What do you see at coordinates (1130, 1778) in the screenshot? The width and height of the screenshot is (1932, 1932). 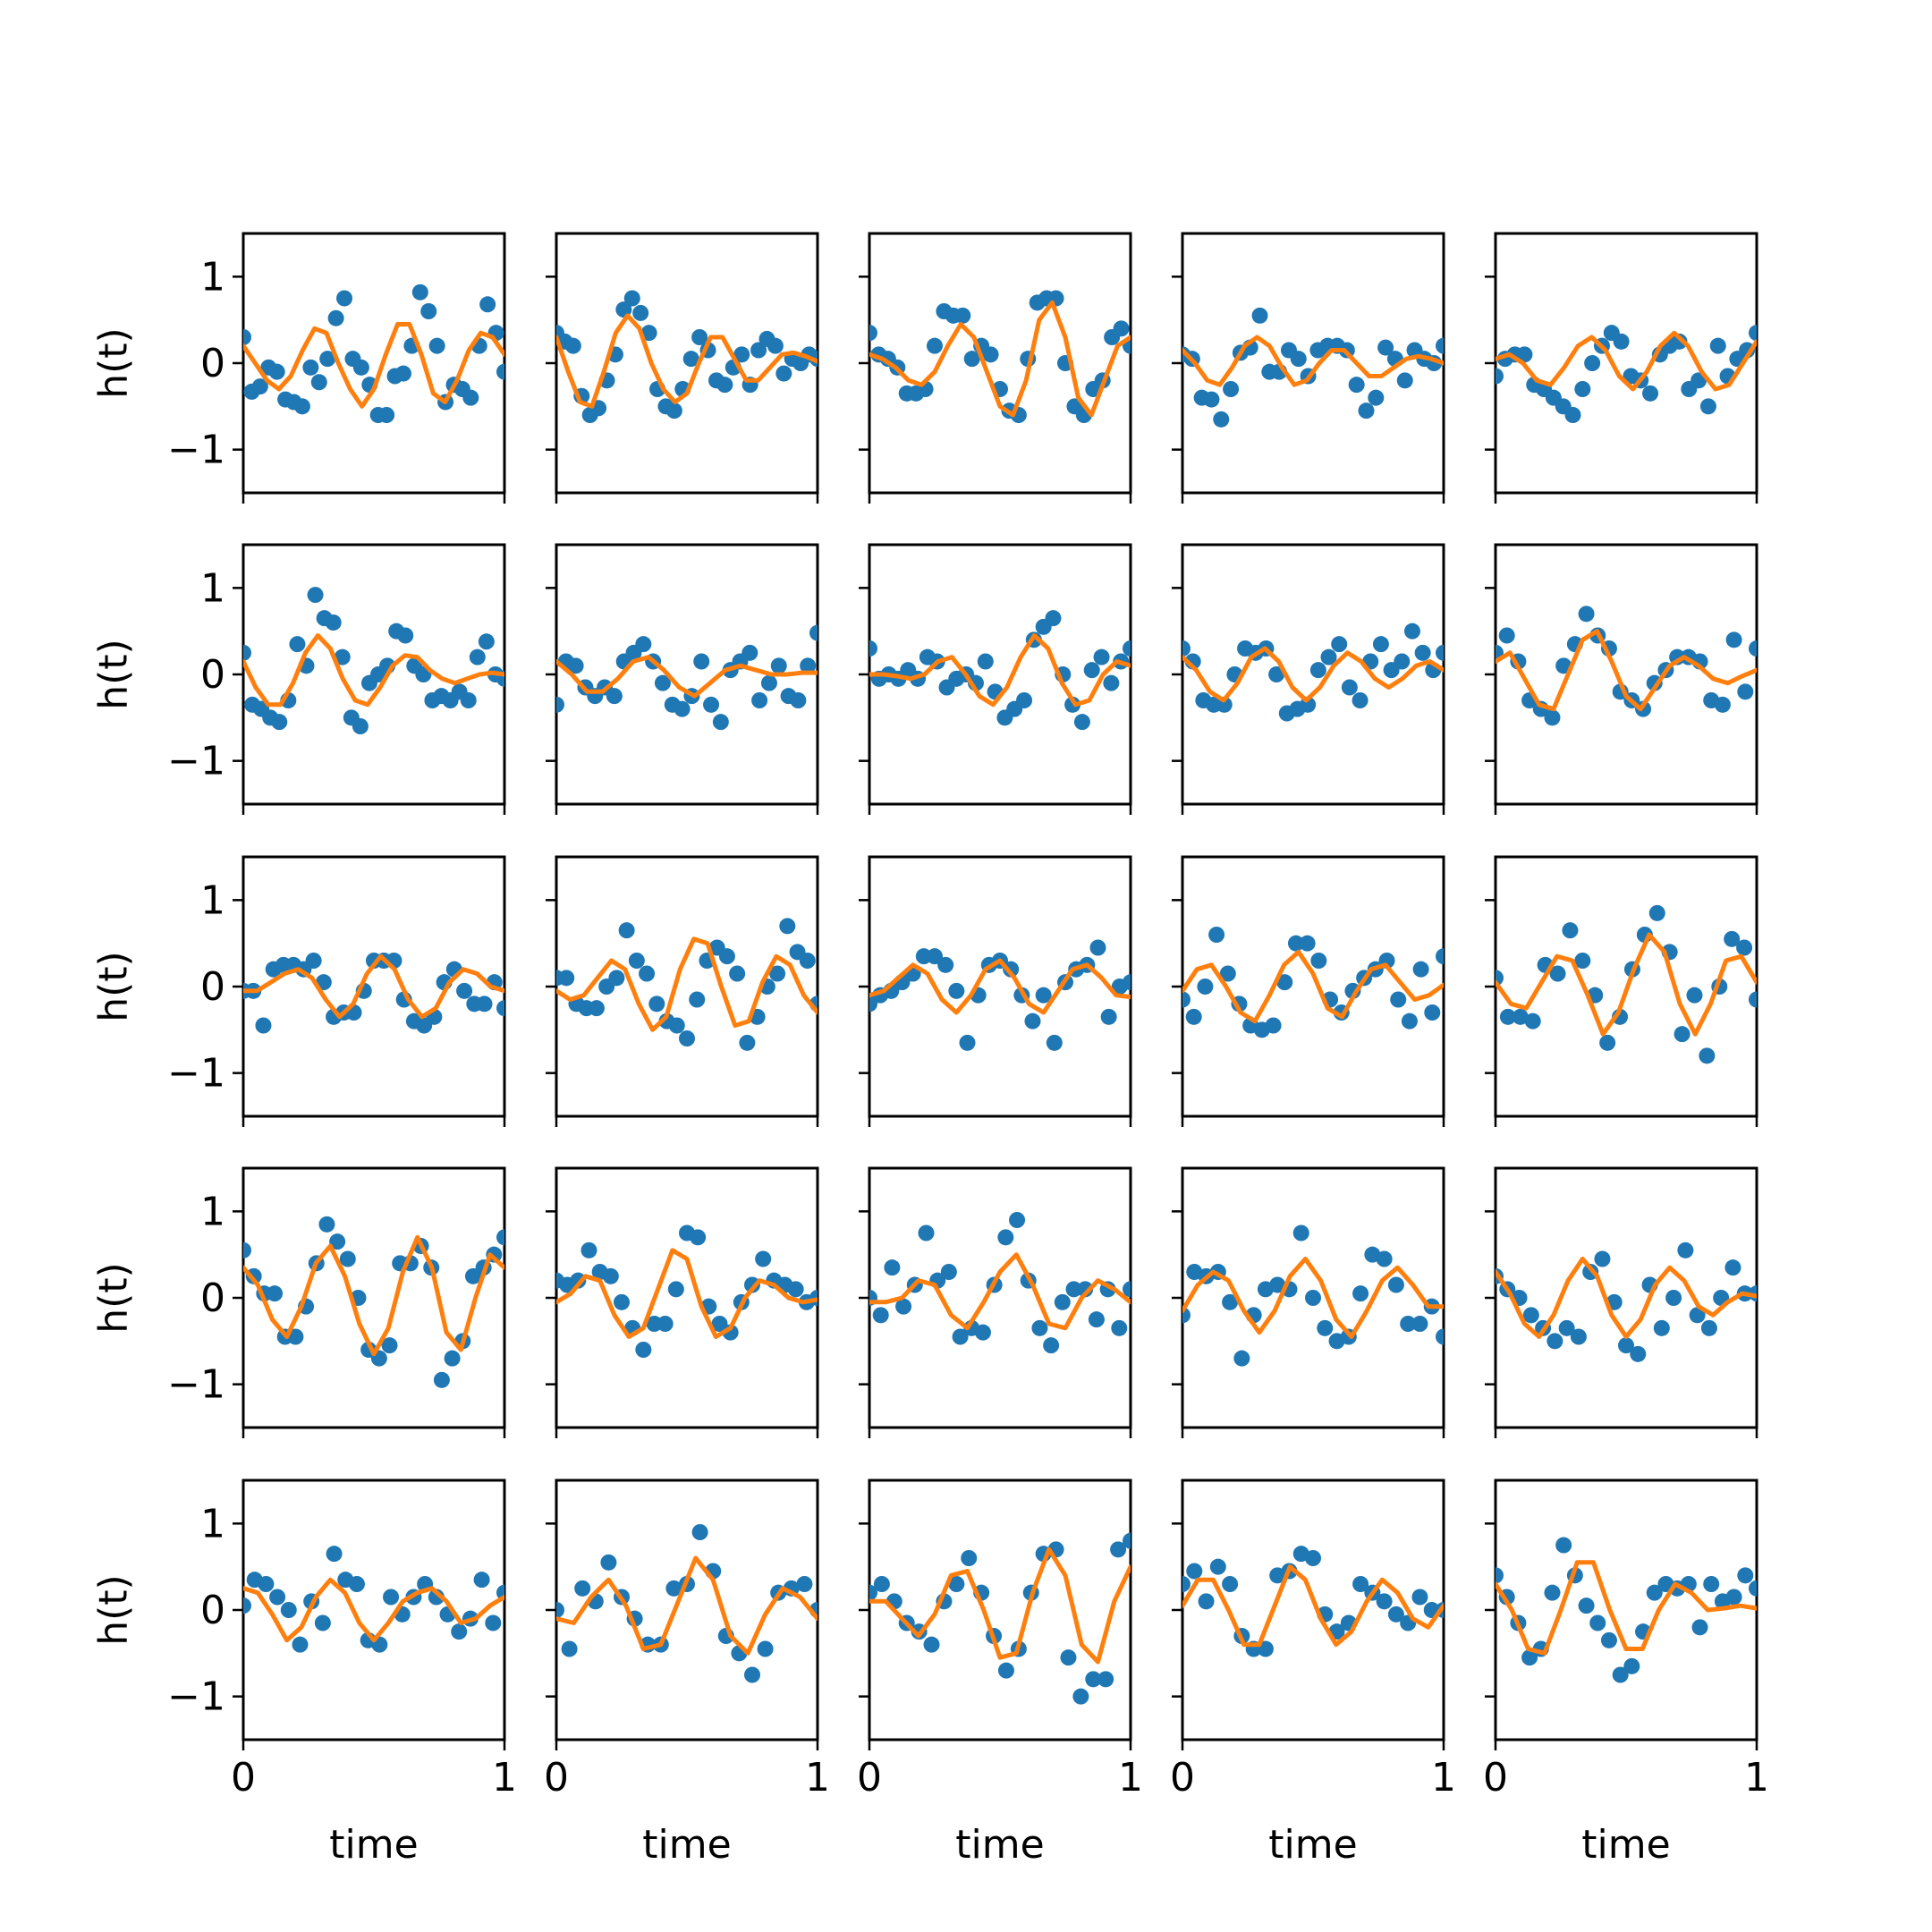 I see `x-tick-label: 1` at bounding box center [1130, 1778].